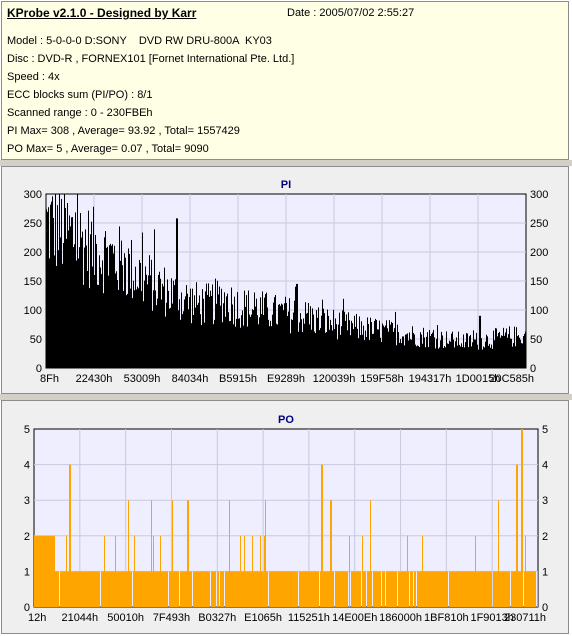  I want to click on x-tick-label: 84034h, so click(190, 379).